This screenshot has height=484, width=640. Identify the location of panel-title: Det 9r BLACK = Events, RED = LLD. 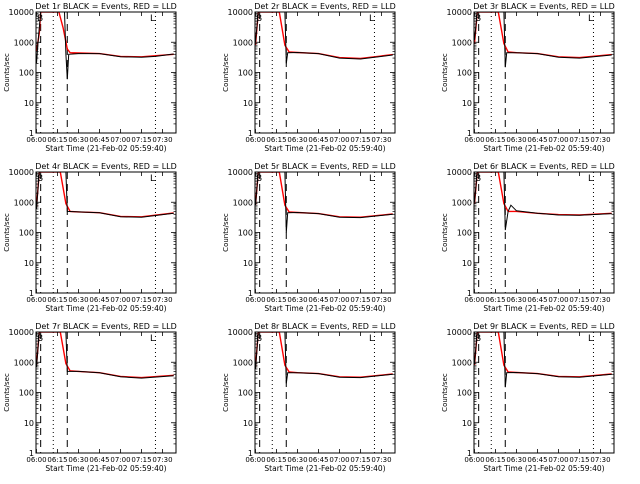
(544, 326).